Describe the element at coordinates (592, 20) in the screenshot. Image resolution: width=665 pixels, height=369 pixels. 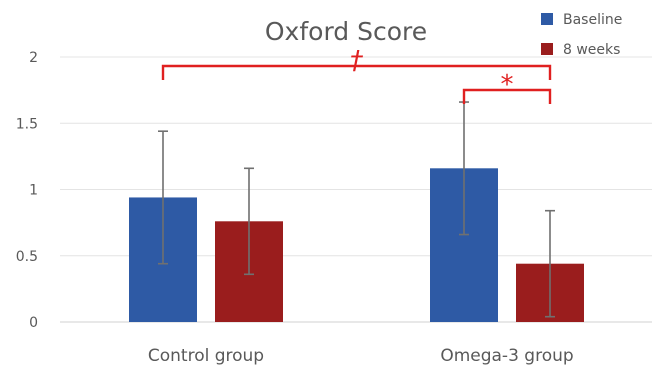
I see `legend-label: Baseline` at that location.